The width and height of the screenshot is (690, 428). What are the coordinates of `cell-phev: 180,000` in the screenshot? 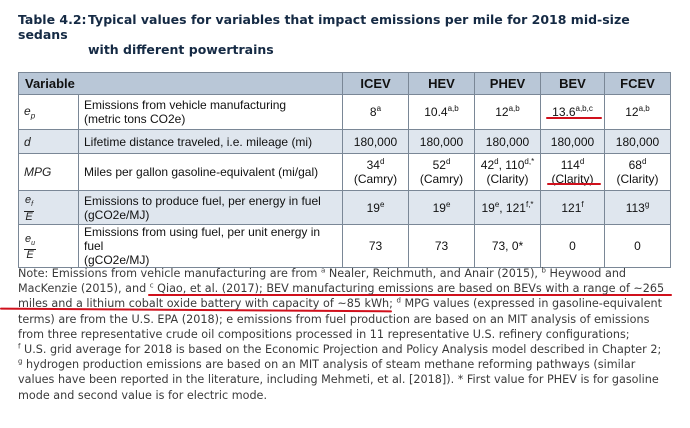 It's located at (507, 141).